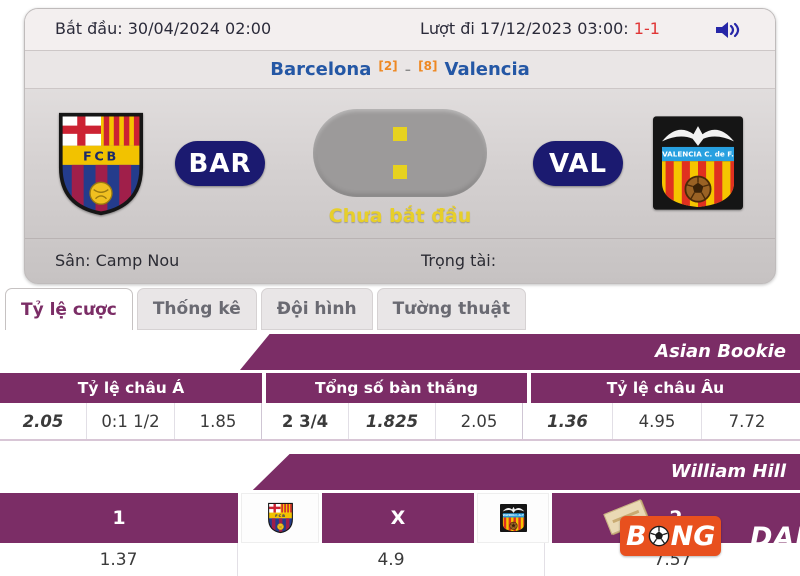  Describe the element at coordinates (400, 153) in the screenshot. I see `score-display` at that location.